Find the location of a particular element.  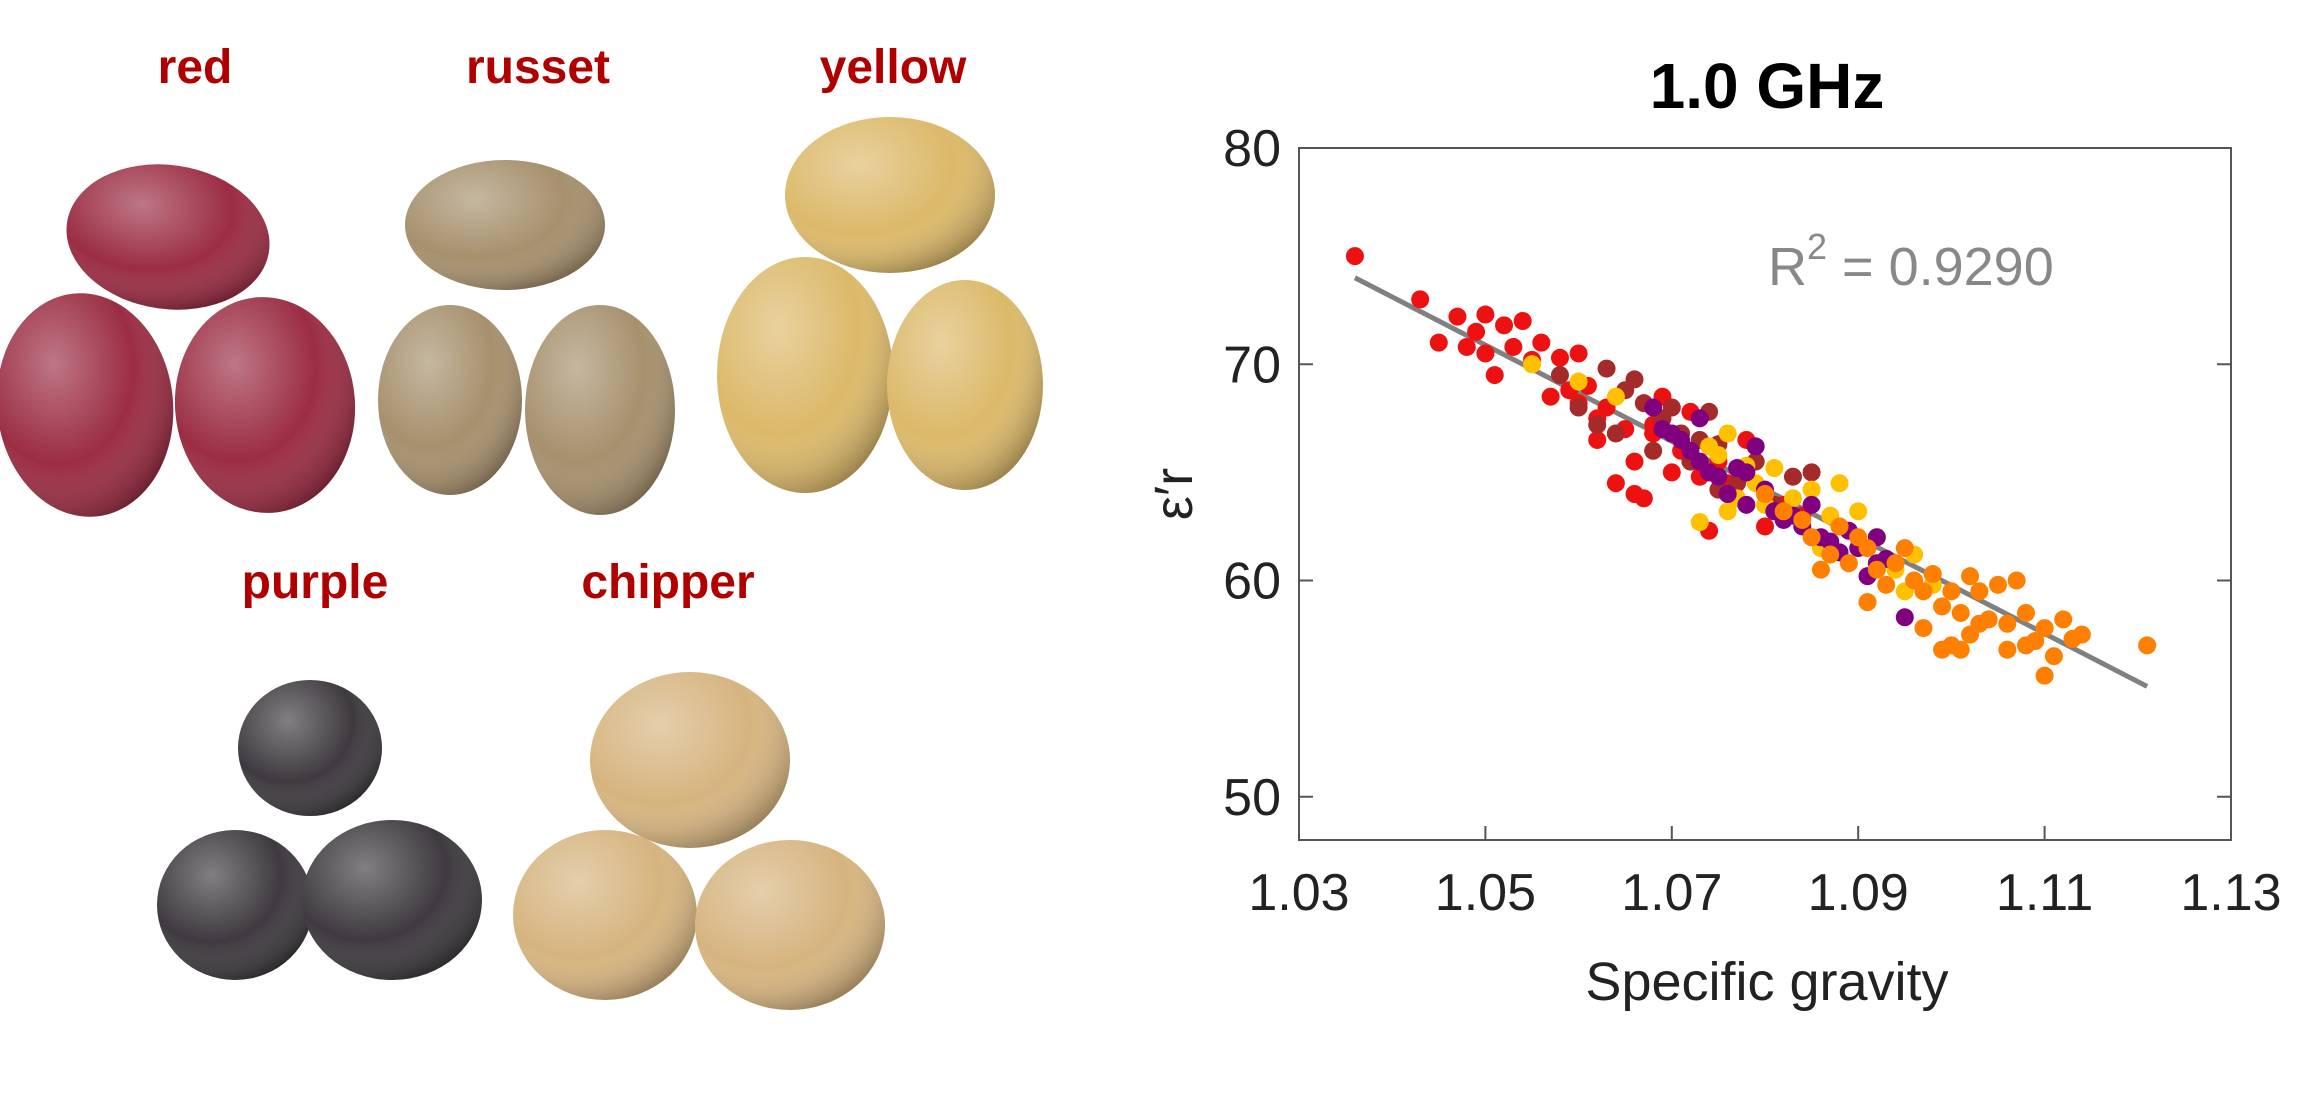

x-tick-label: 1.09 is located at coordinates (1858, 893).